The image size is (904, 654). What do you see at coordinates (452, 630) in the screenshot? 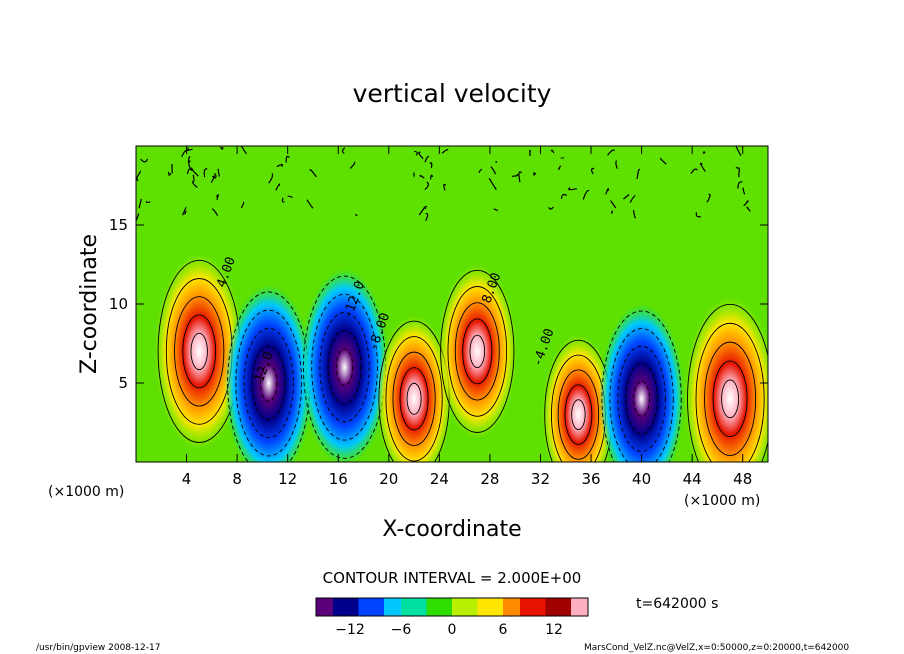
I see `colorbar-tick-label: 0` at bounding box center [452, 630].